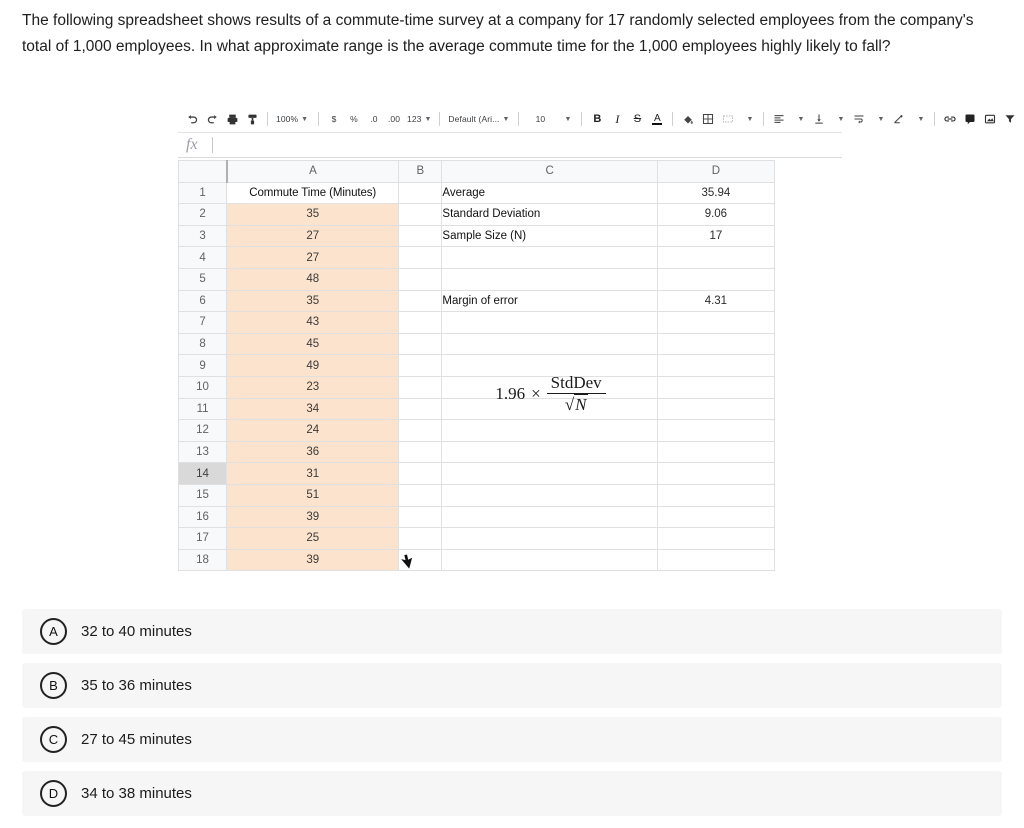 The height and width of the screenshot is (828, 1024). I want to click on cell-A9: 49, so click(313, 365).